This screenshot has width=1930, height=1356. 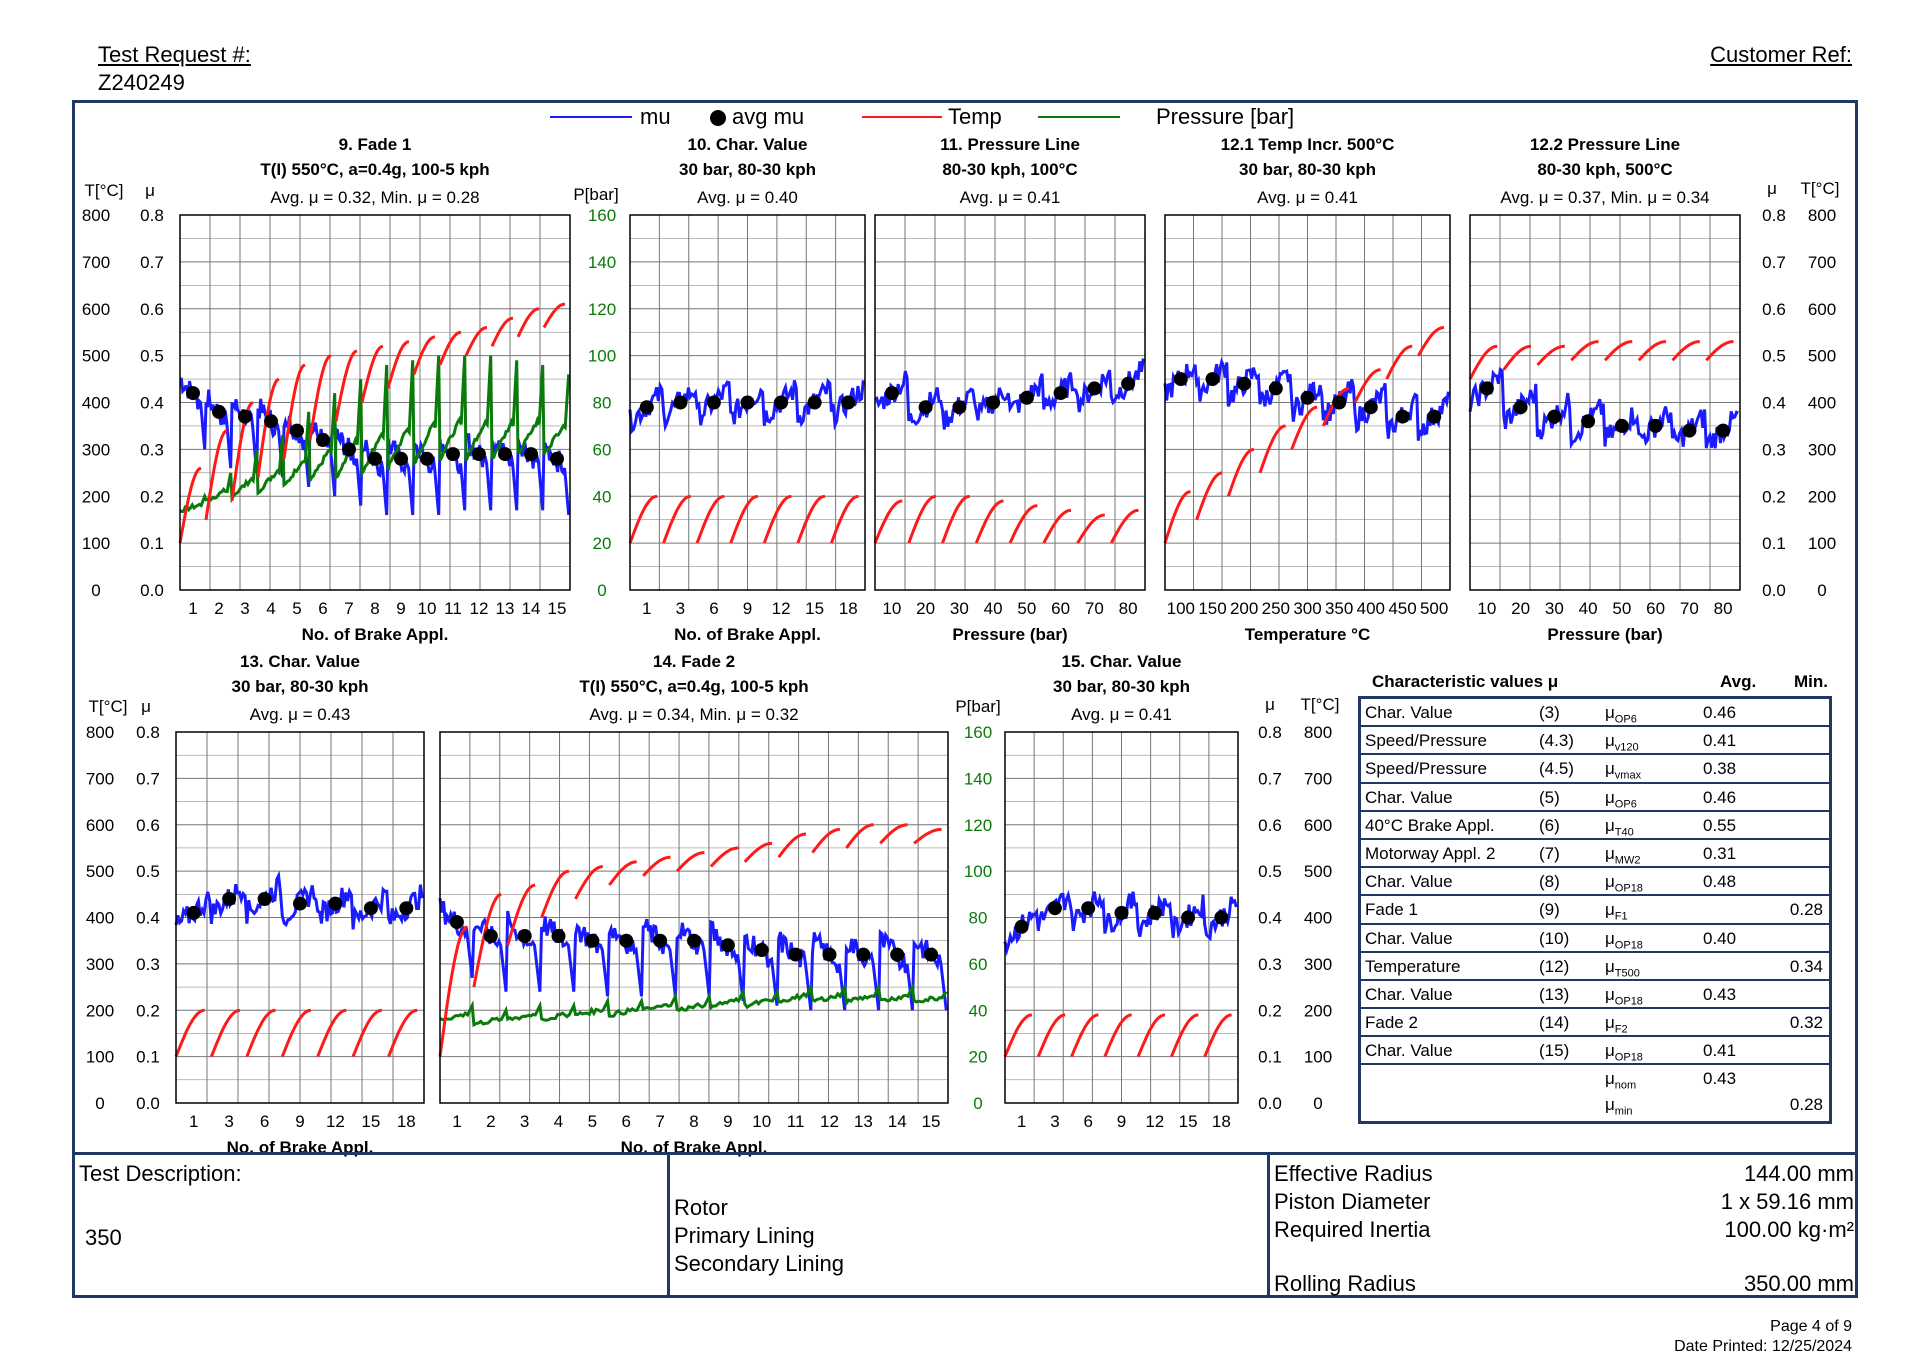 What do you see at coordinates (1720, 882) in the screenshot?
I see `char-value-avg: 0.48` at bounding box center [1720, 882].